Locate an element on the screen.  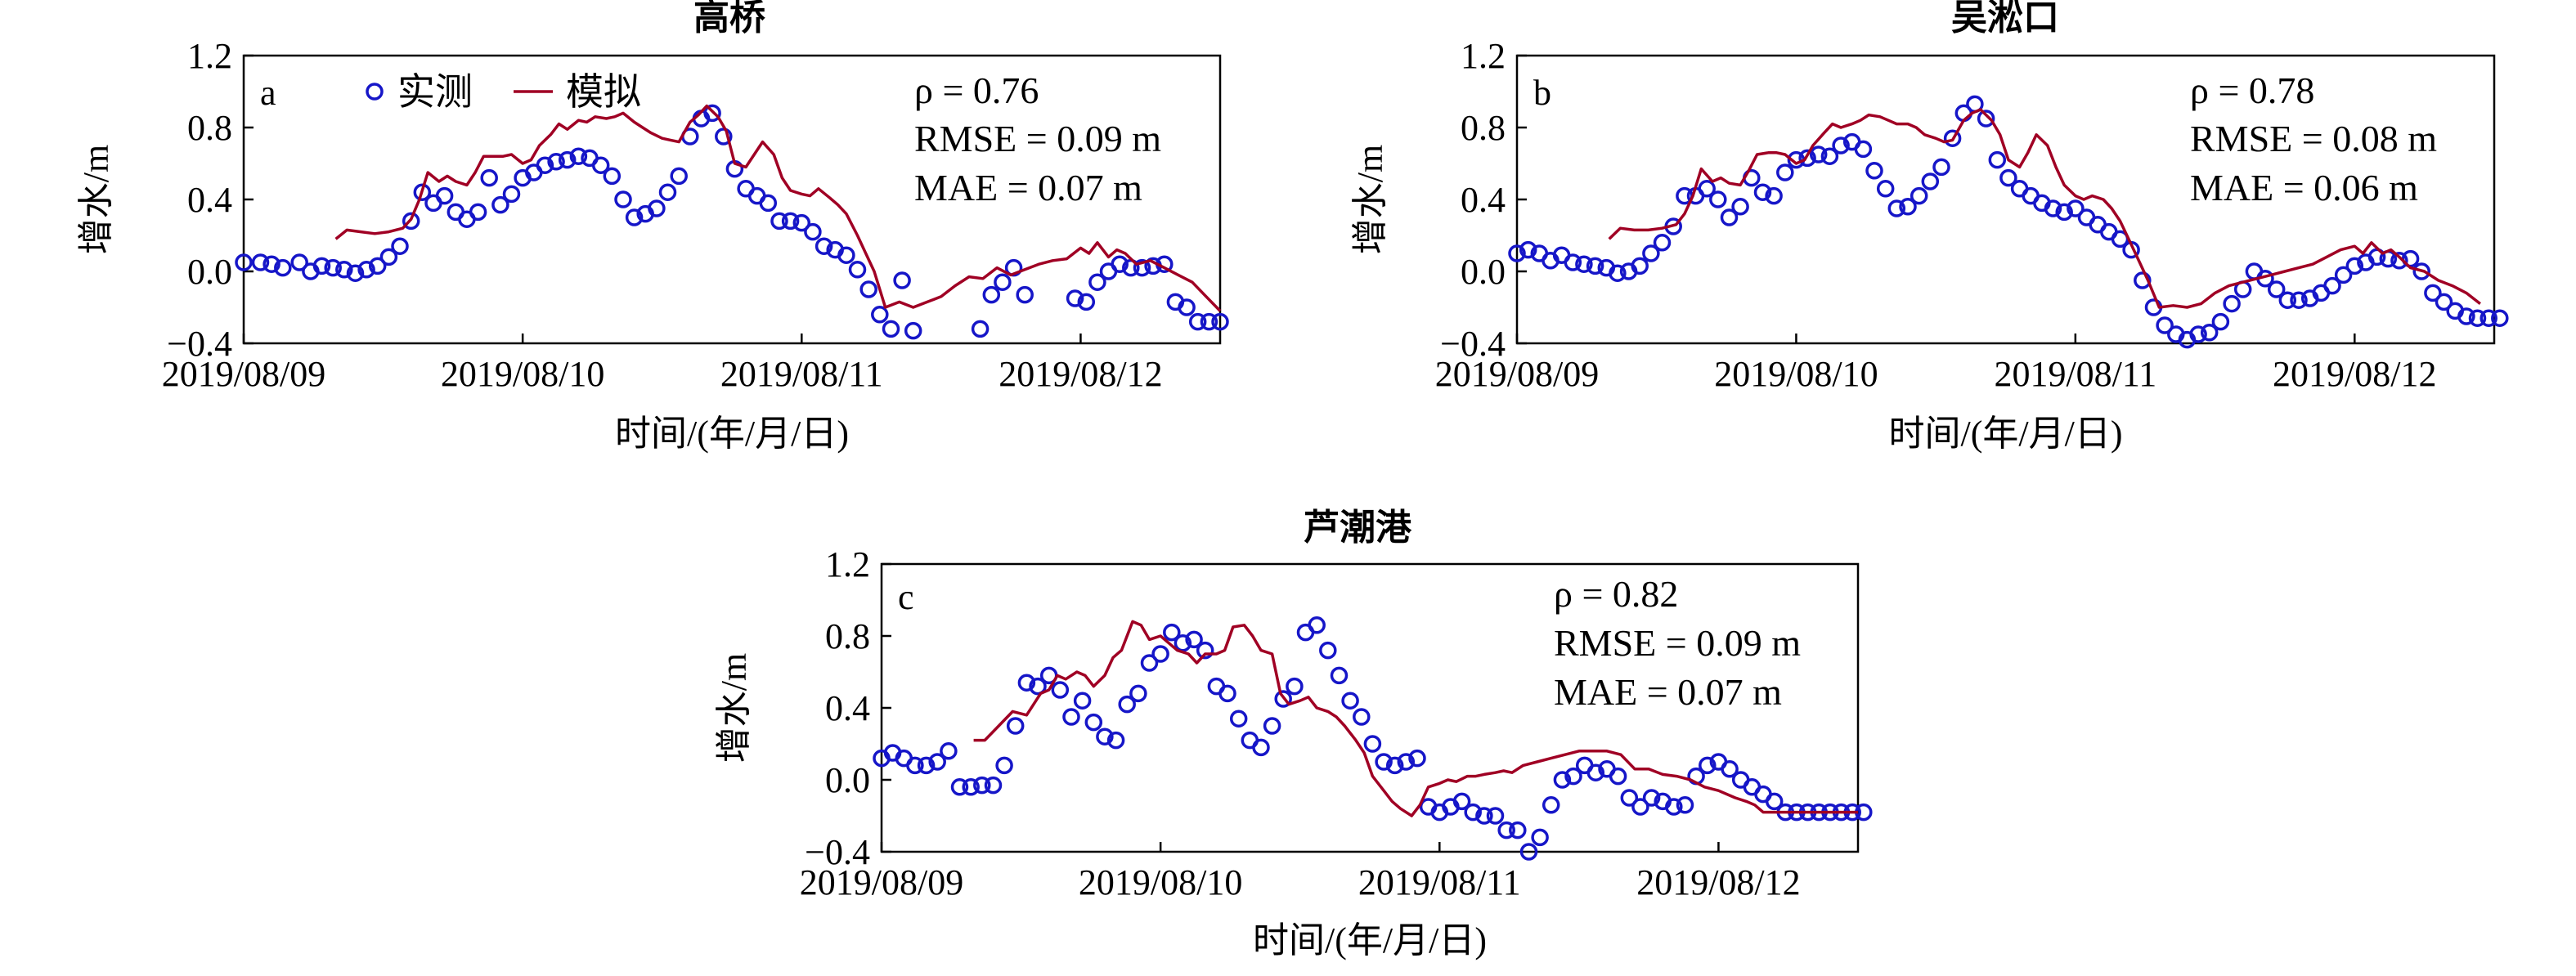
x-tick-label: 2019/08/12 is located at coordinates (2354, 374).